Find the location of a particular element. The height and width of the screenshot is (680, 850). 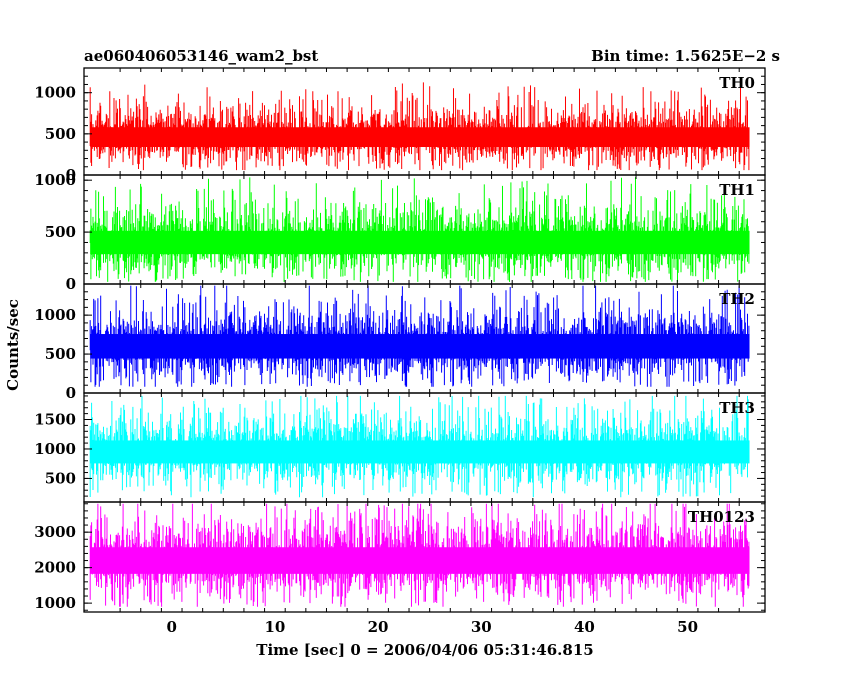

y-tick-label: 3000 is located at coordinates (55, 532).